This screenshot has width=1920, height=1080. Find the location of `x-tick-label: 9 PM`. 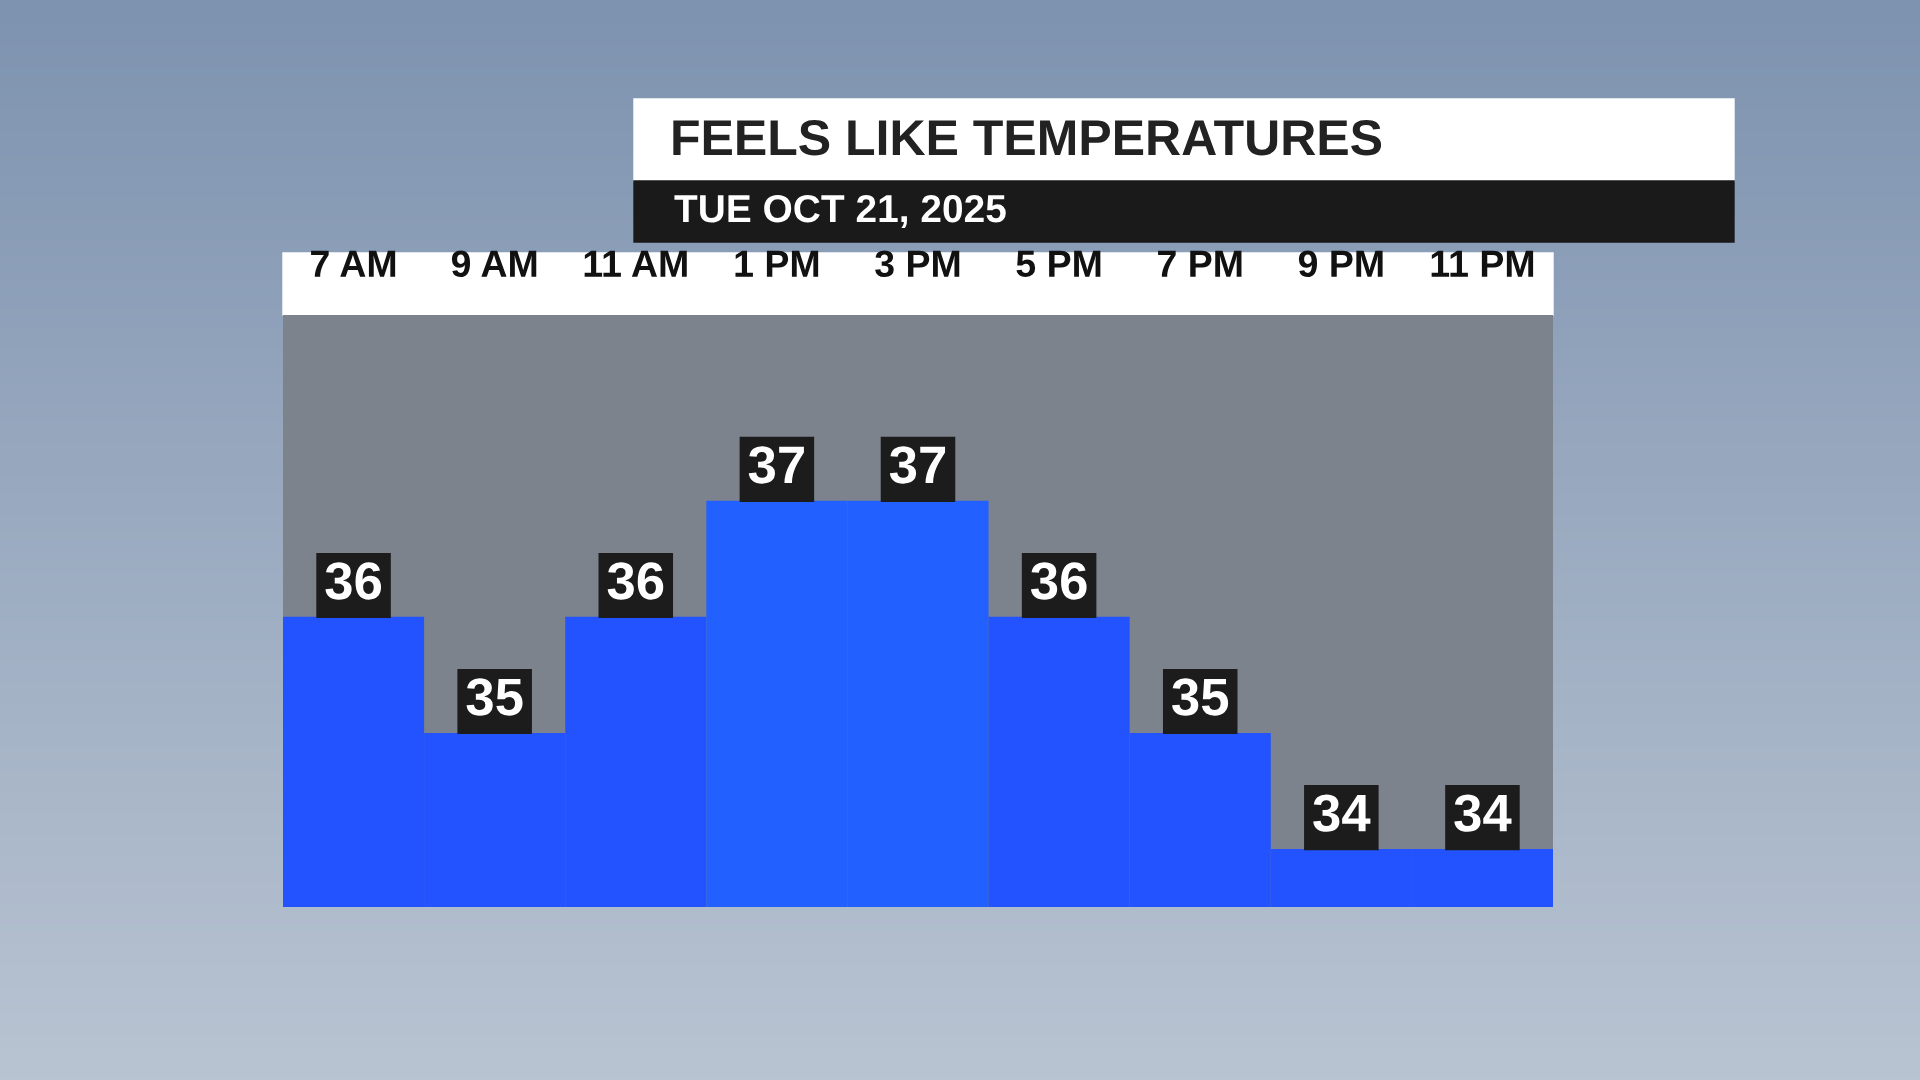

x-tick-label: 9 PM is located at coordinates (1340, 264).